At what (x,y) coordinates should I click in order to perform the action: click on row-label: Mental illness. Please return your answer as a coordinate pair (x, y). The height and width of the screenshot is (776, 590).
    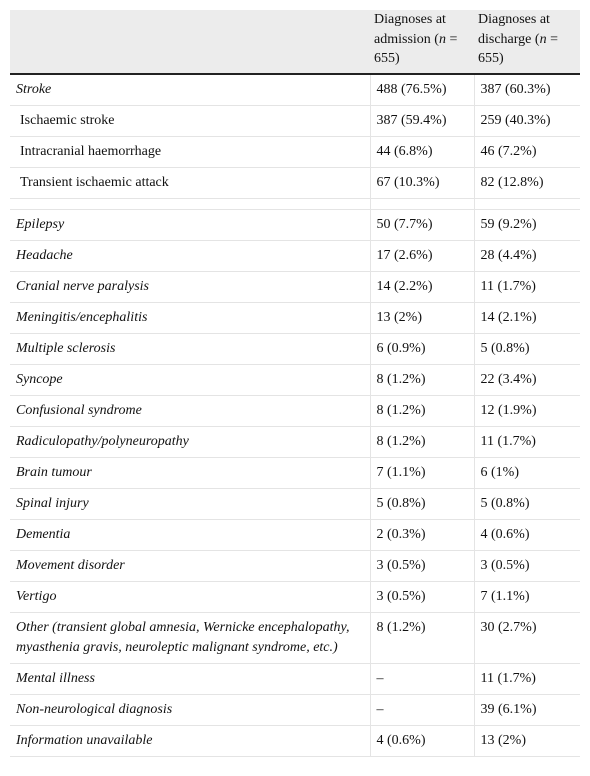
    Looking at the image, I should click on (190, 679).